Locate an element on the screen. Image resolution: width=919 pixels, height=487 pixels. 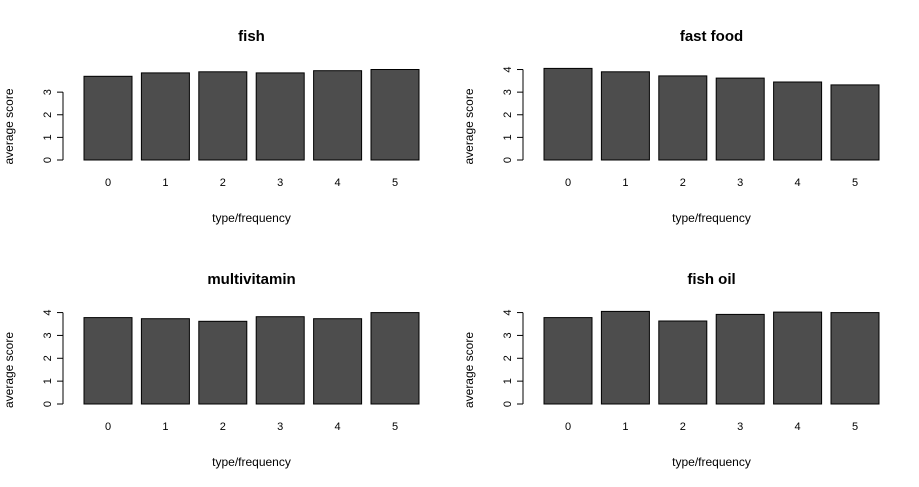
x-tick-label-3-0: 0 is located at coordinates (568, 427).